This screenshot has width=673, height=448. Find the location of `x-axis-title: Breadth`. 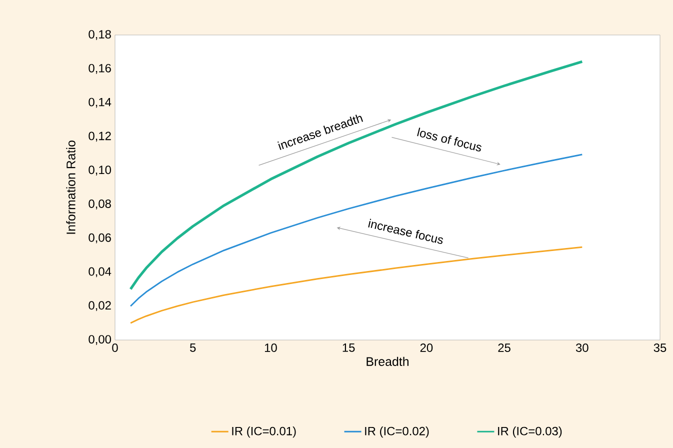

x-axis-title: Breadth is located at coordinates (387, 361).